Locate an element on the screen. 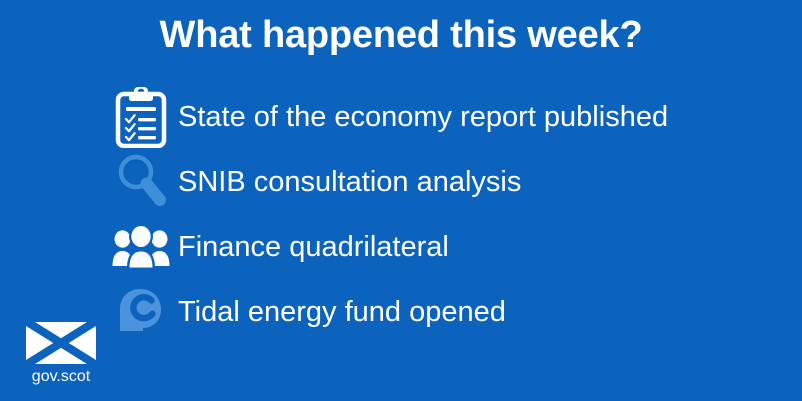 The image size is (802, 401). list-item-label: Tidal energy fund opened is located at coordinates (342, 311).